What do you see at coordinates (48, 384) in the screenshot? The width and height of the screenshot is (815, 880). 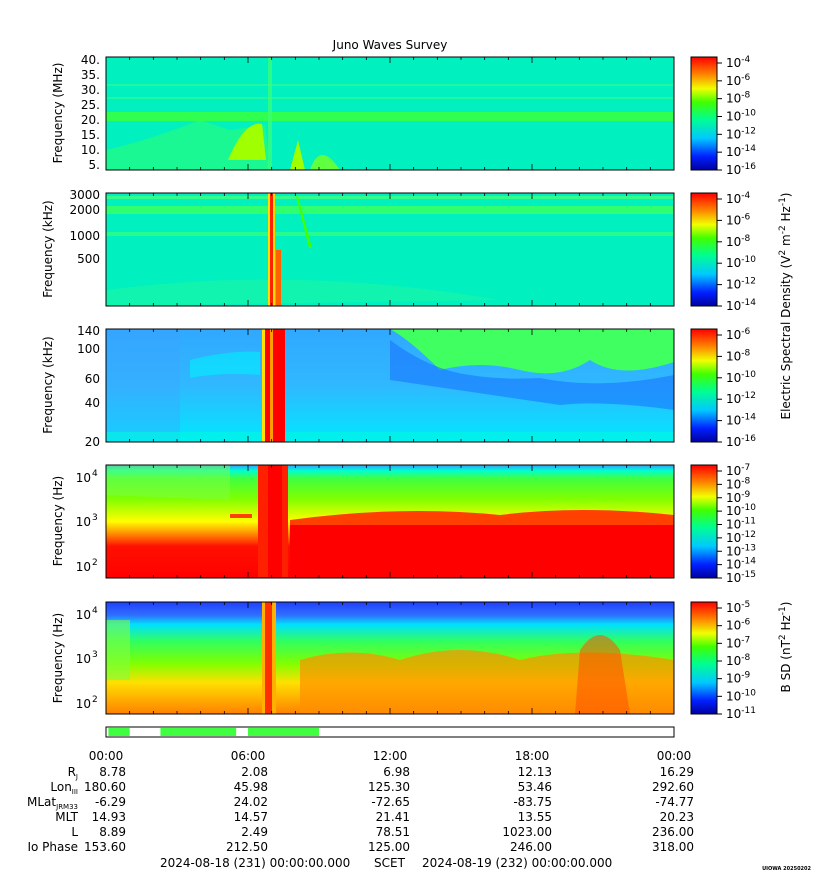 I see `panel-3-ylabel: Frequency (kHz)` at bounding box center [48, 384].